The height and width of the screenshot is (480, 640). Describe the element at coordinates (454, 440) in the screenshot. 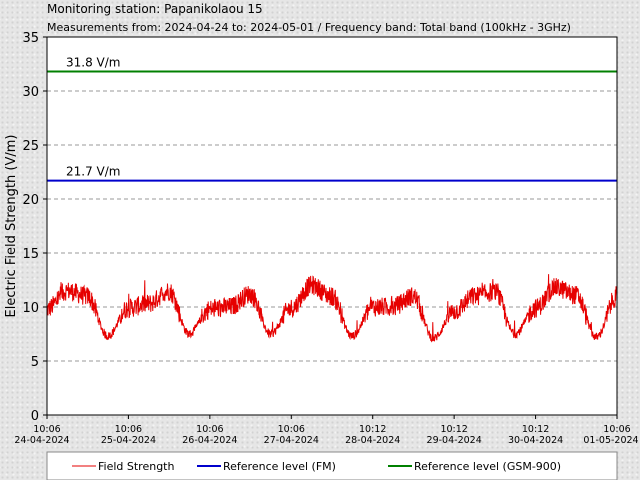

I see `x-tick-date: 29-04-2024` at that location.